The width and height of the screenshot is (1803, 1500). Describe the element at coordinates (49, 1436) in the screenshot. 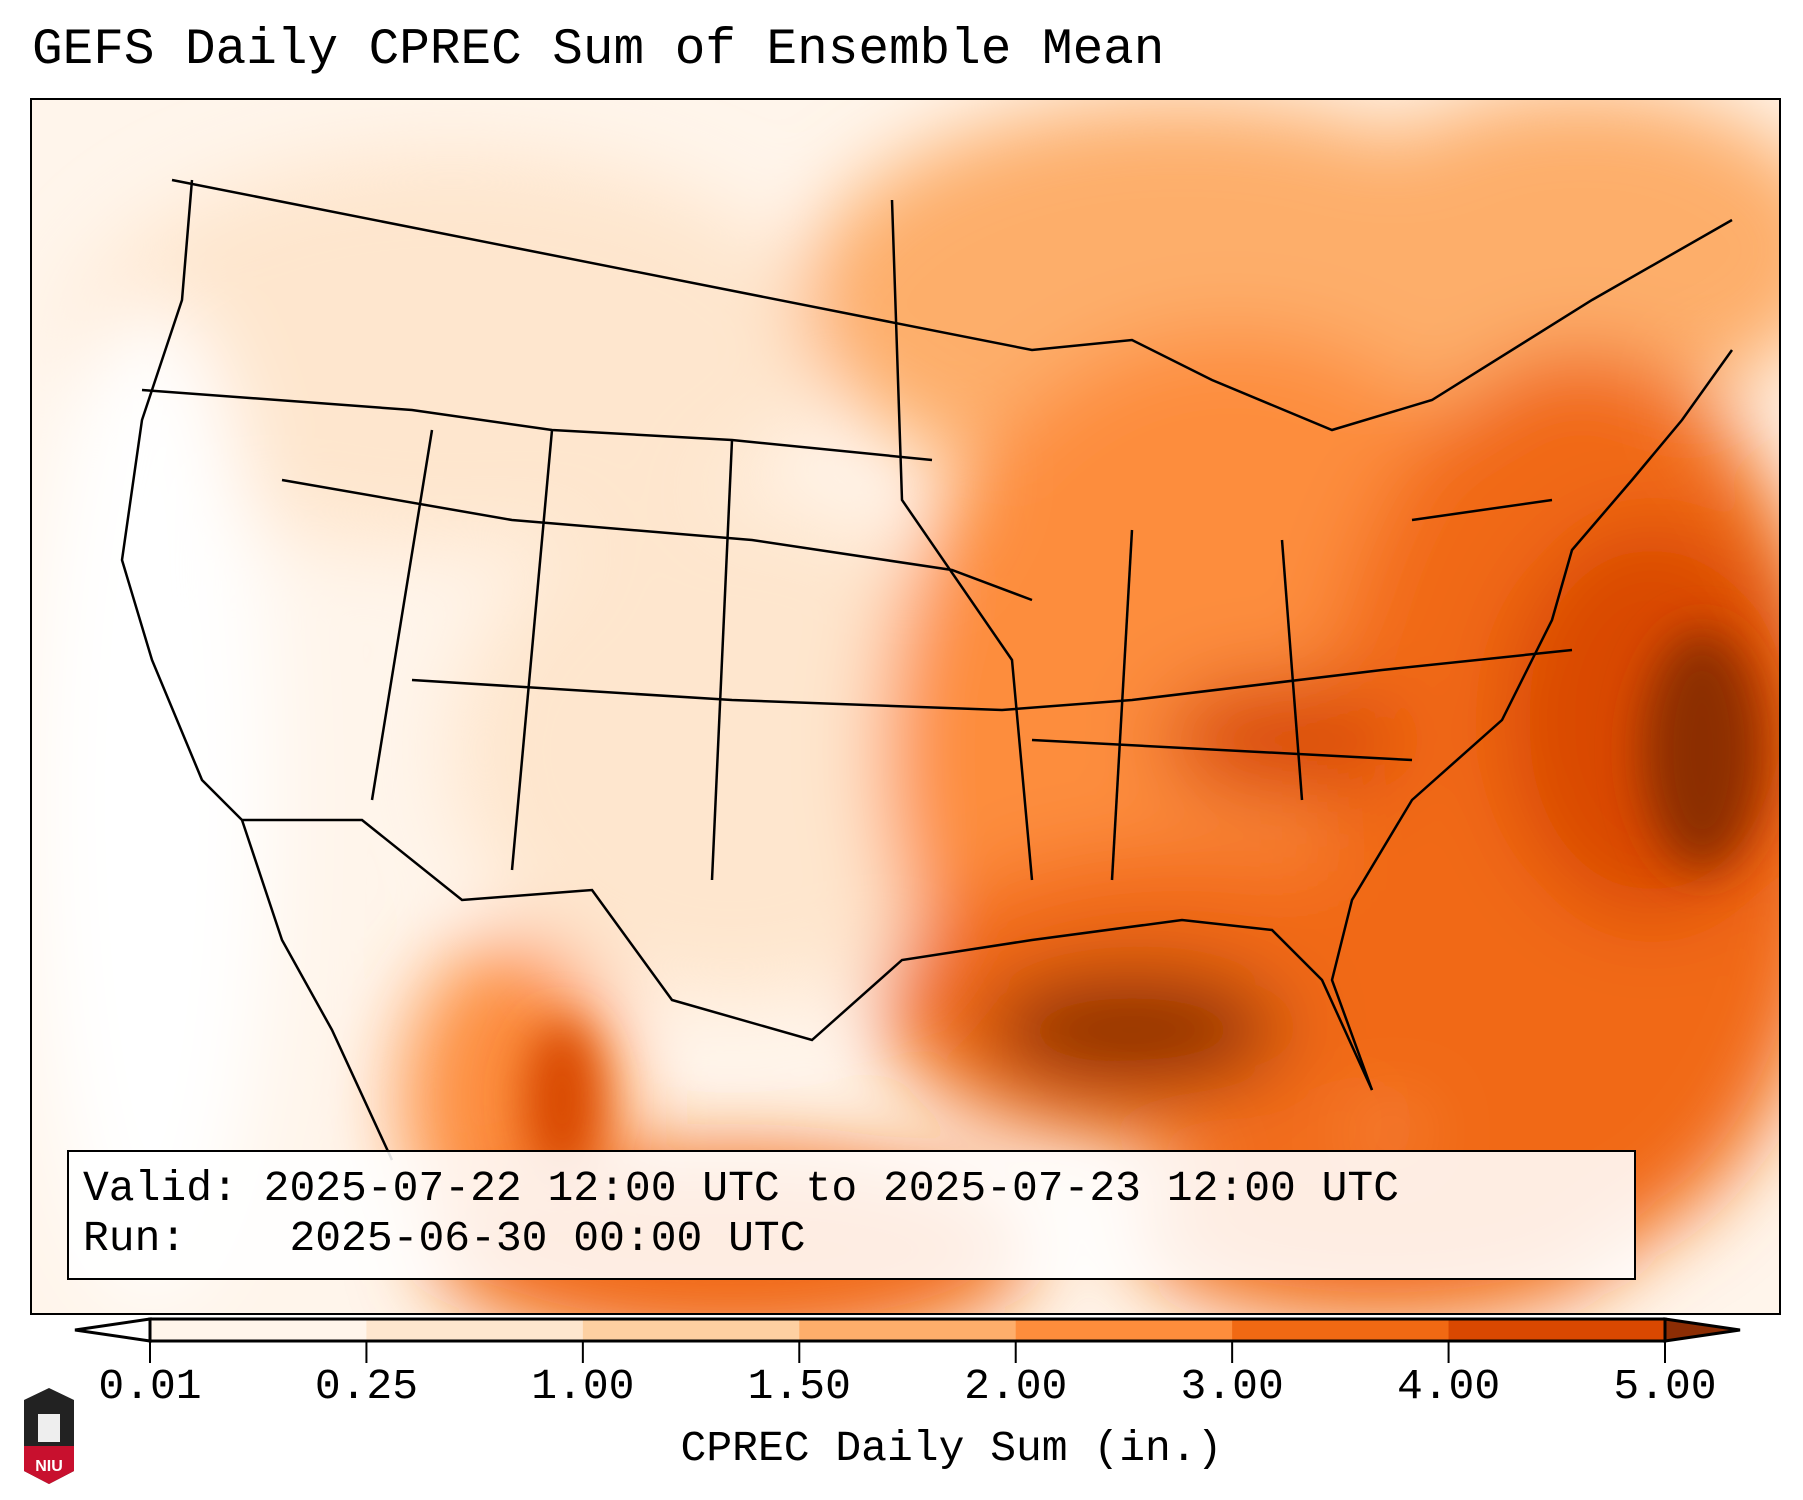

I see `niu-logo: NIU` at that location.